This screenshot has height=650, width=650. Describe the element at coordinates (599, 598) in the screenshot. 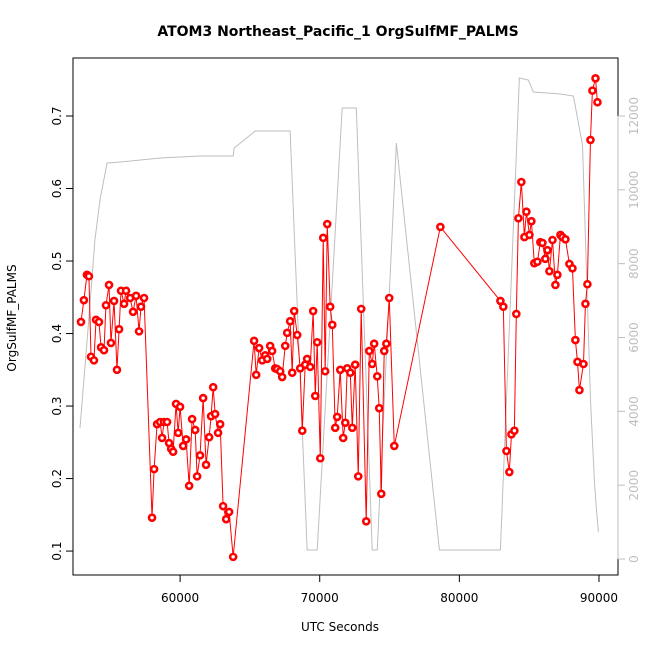

I see `x-tick-label: 90000` at that location.